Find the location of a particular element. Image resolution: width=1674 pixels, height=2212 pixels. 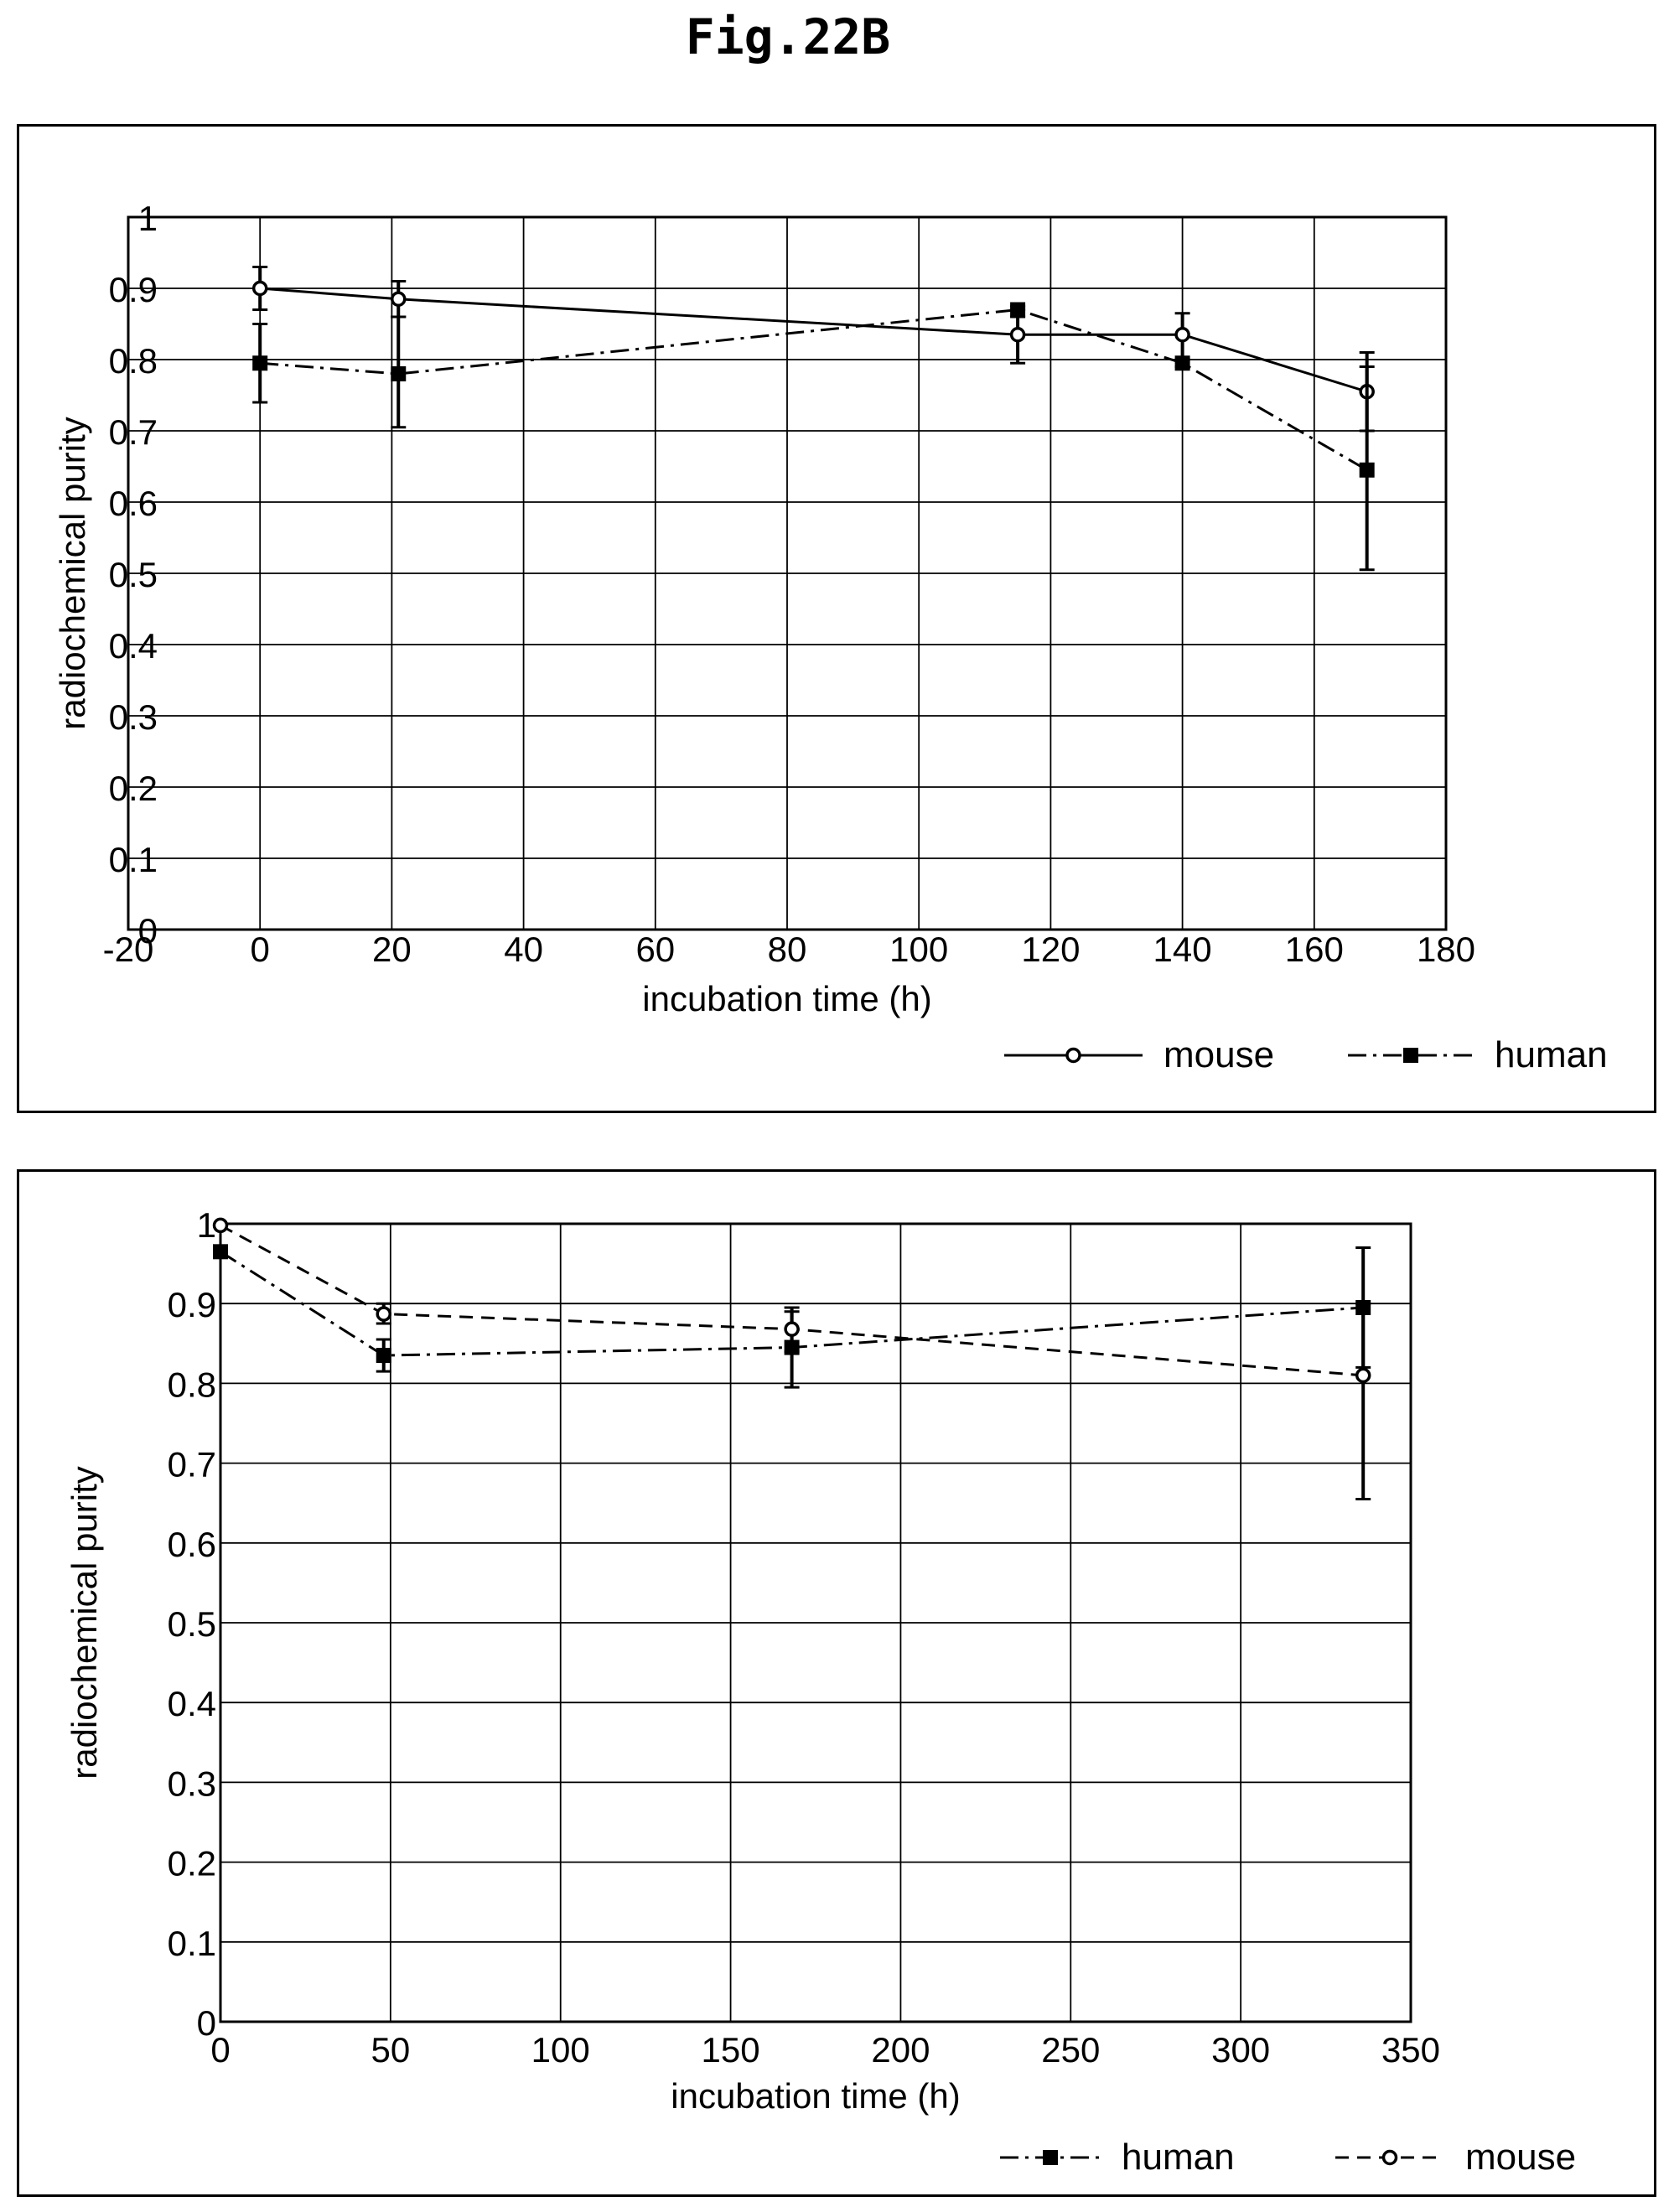

chart-0-x-tick-label: 60 is located at coordinates (655, 949).